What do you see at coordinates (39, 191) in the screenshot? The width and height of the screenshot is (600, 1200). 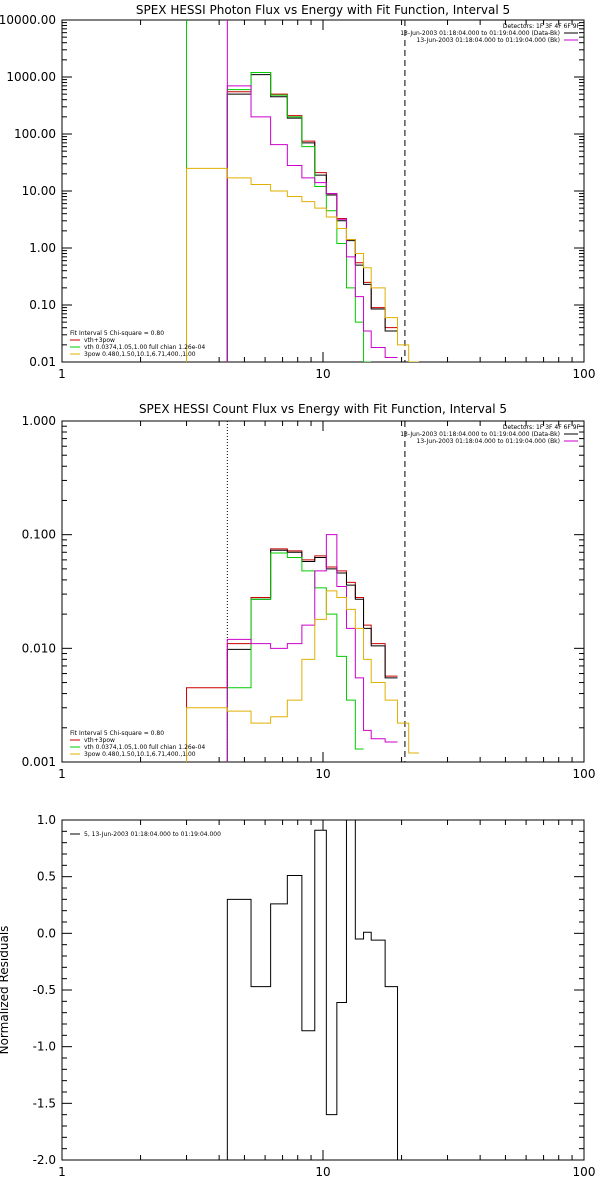 I see `y-tick-label: 10.00` at bounding box center [39, 191].